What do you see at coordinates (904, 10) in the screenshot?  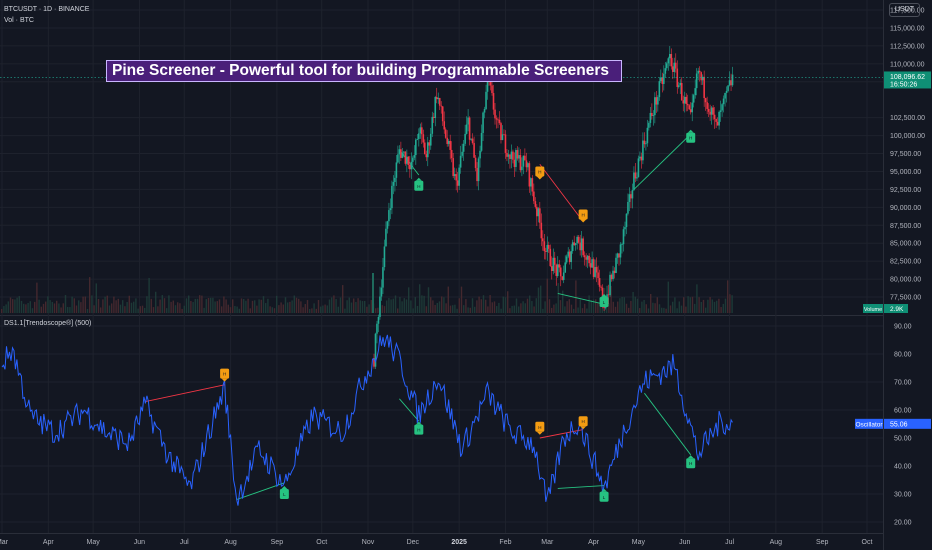 I see `currency-button: USDT` at bounding box center [904, 10].